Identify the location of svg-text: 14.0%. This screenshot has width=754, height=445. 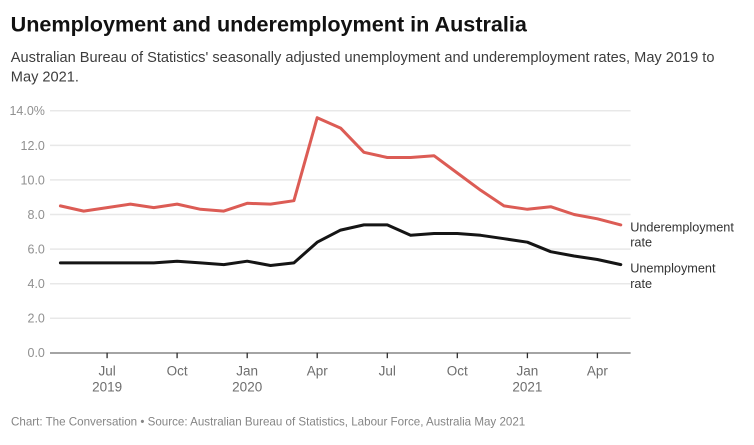
(26, 111).